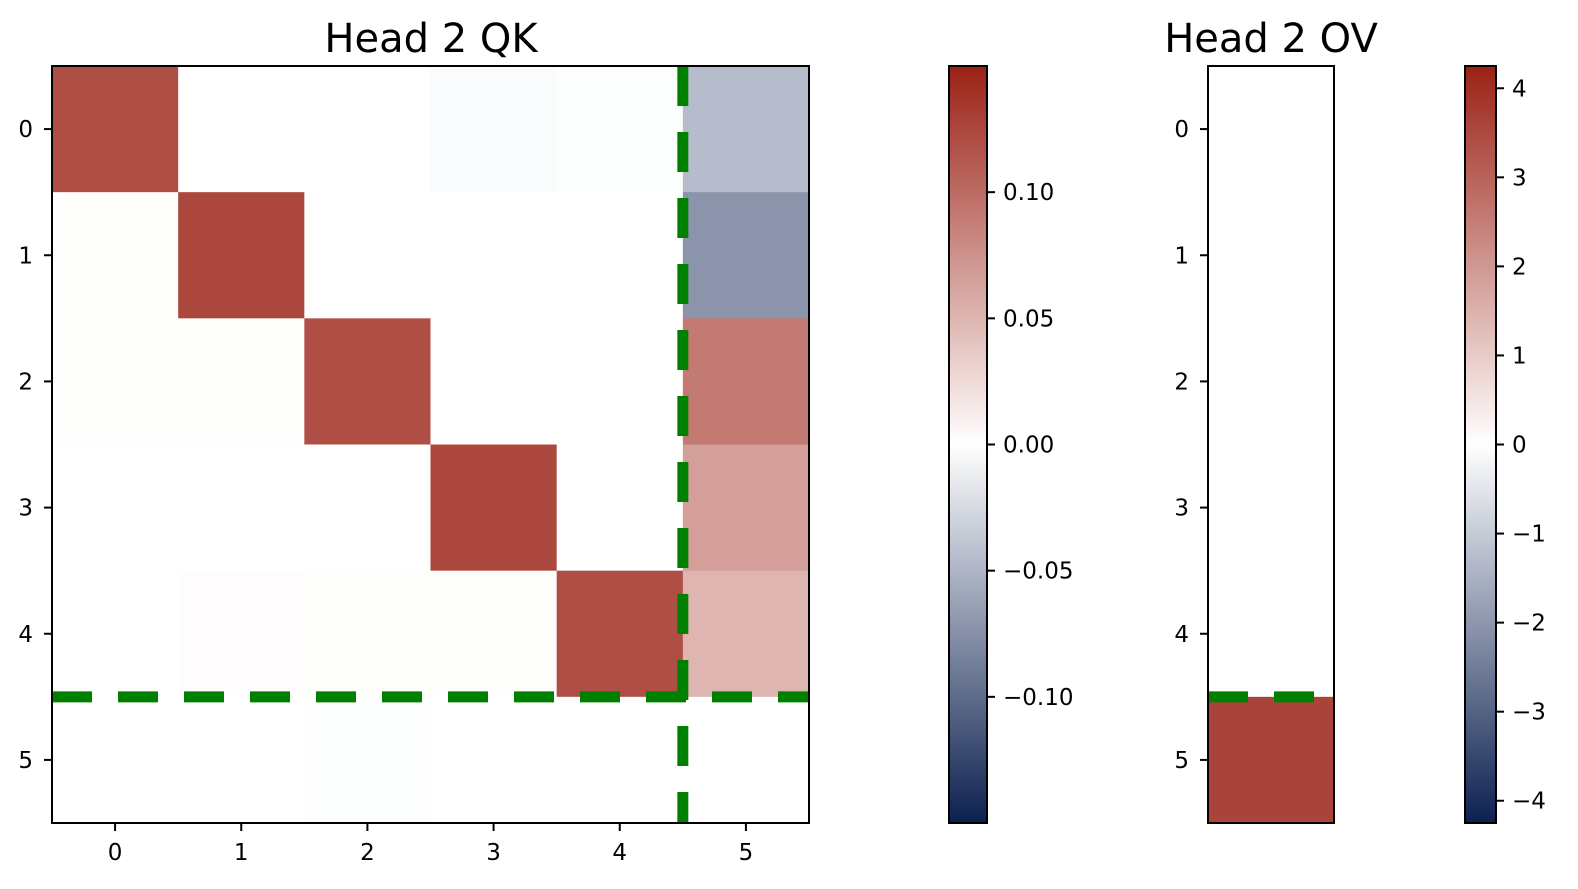 The image size is (1578, 889). I want to click on colorbar-tick-label: 1, so click(1519, 356).